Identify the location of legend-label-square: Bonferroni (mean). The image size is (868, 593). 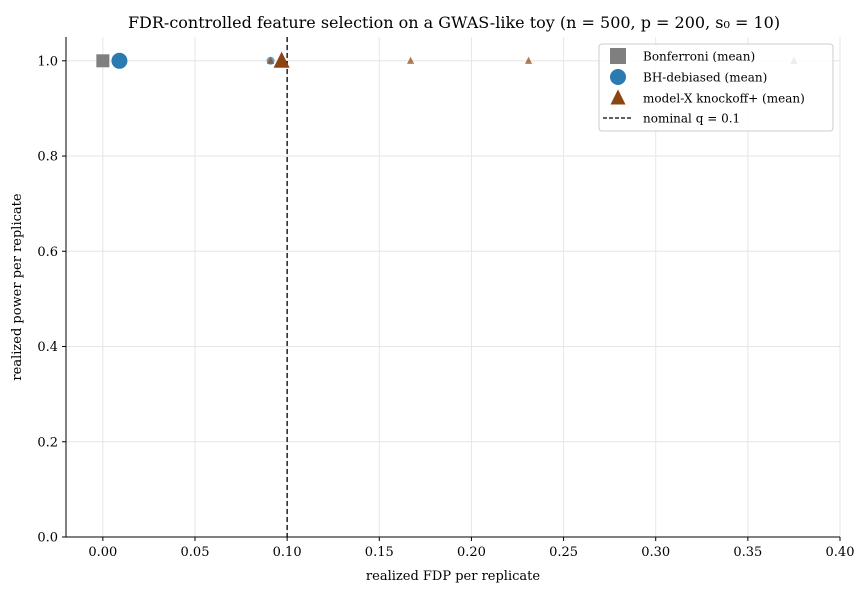
(699, 57).